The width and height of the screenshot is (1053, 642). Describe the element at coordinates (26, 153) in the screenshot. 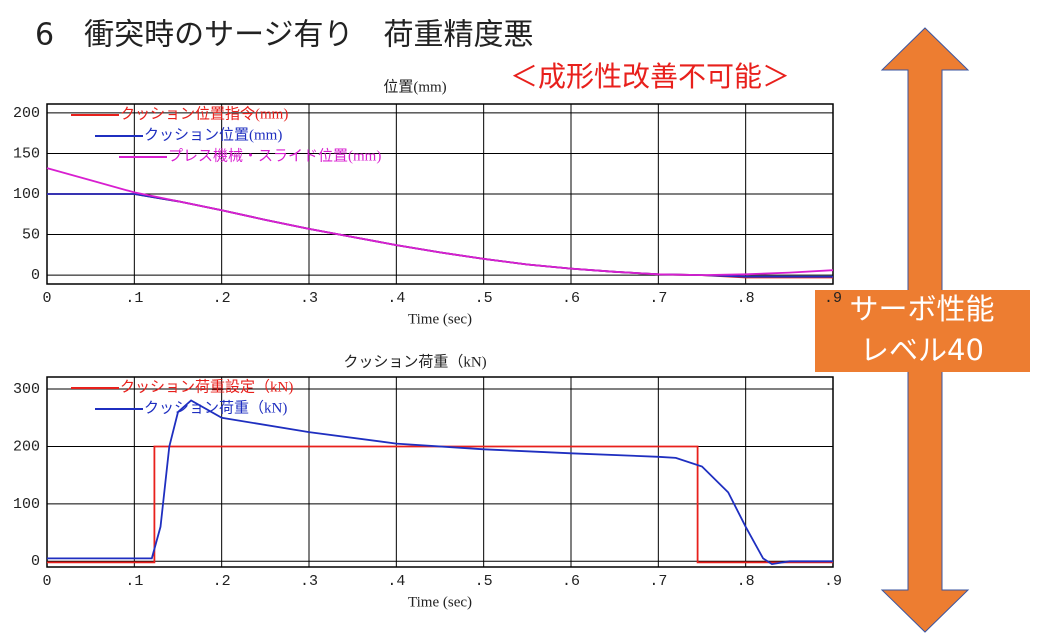

I see `y-tick-label: 150` at that location.